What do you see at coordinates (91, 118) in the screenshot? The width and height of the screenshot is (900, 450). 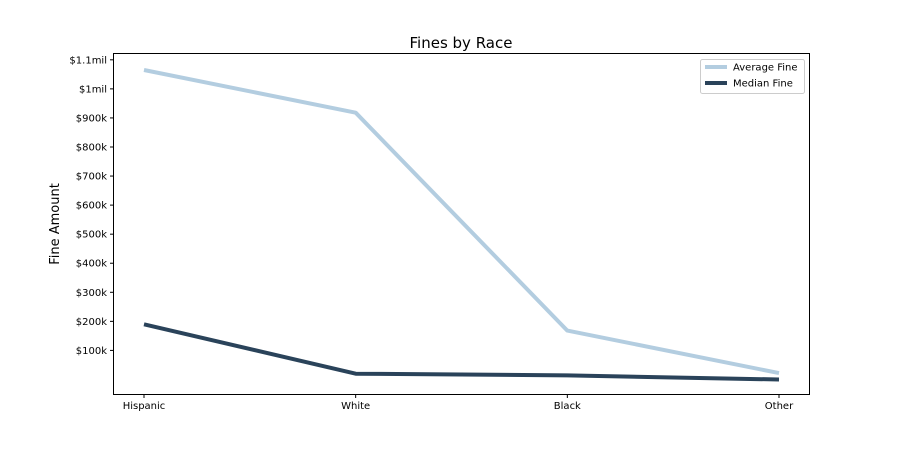 I see `y-tick-label: $900k` at bounding box center [91, 118].